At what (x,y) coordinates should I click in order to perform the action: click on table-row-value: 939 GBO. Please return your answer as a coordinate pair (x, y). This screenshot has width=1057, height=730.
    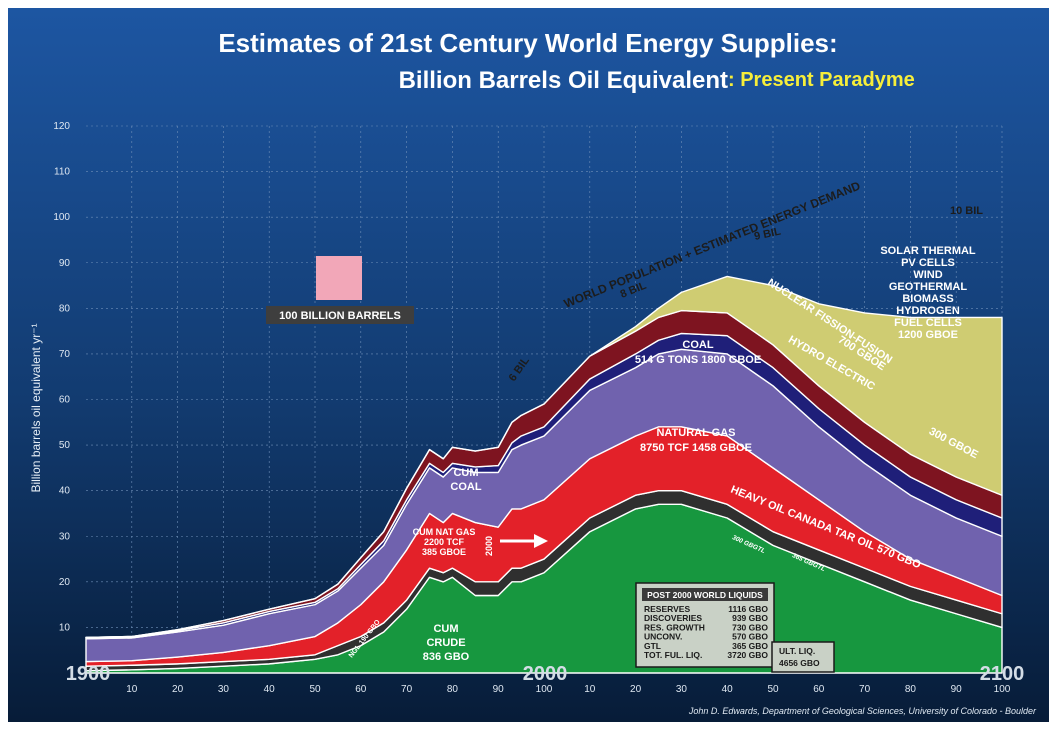
    Looking at the image, I should click on (750, 618).